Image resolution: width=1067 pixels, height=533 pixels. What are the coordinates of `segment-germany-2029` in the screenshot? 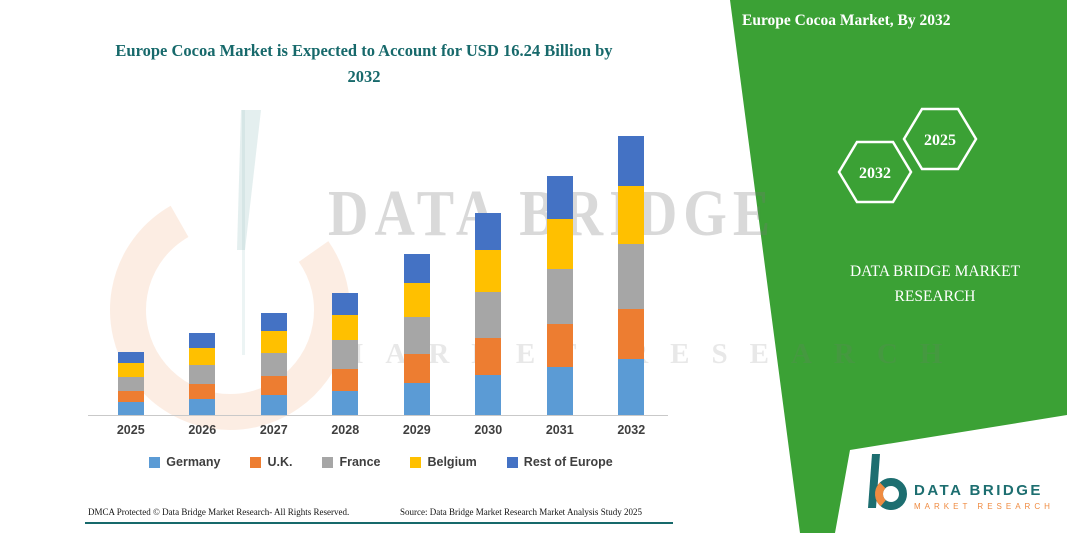 It's located at (416, 398).